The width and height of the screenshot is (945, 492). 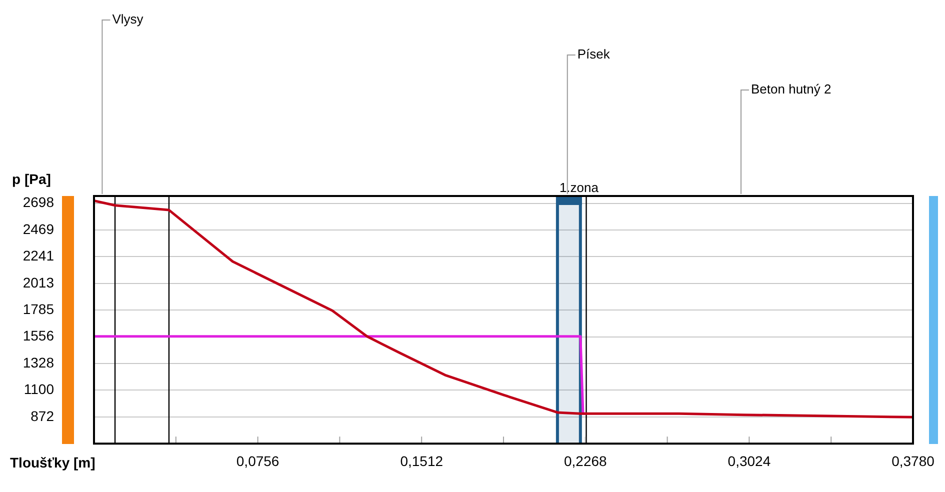 What do you see at coordinates (38, 282) in the screenshot?
I see `y-tick-label: 2013` at bounding box center [38, 282].